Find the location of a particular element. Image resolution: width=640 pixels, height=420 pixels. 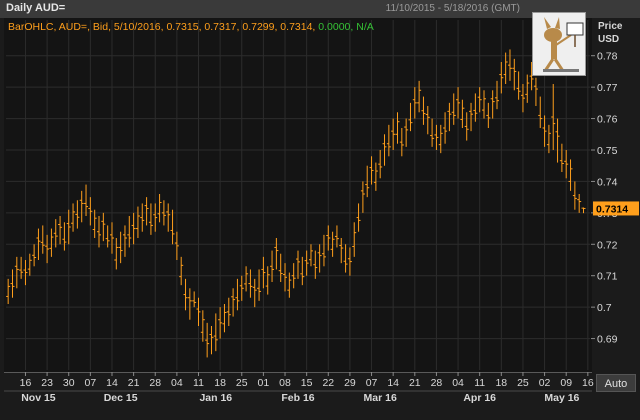

month-label: Nov 15 is located at coordinates (38, 398).